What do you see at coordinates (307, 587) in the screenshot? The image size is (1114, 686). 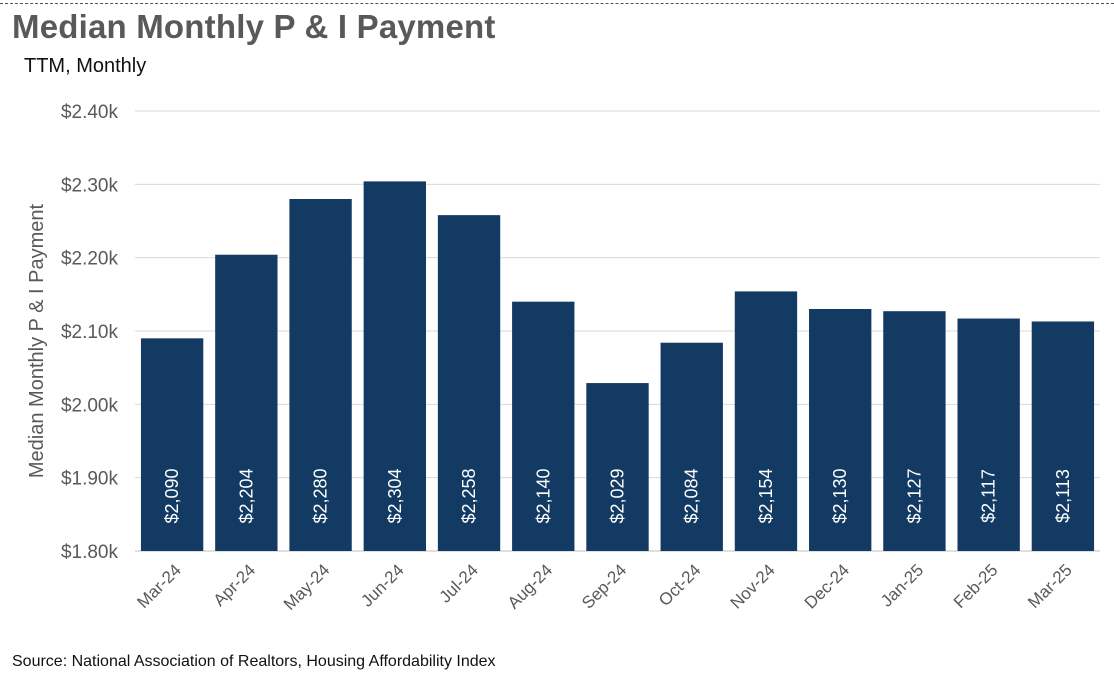 I see `x-tick-label: May-24` at bounding box center [307, 587].